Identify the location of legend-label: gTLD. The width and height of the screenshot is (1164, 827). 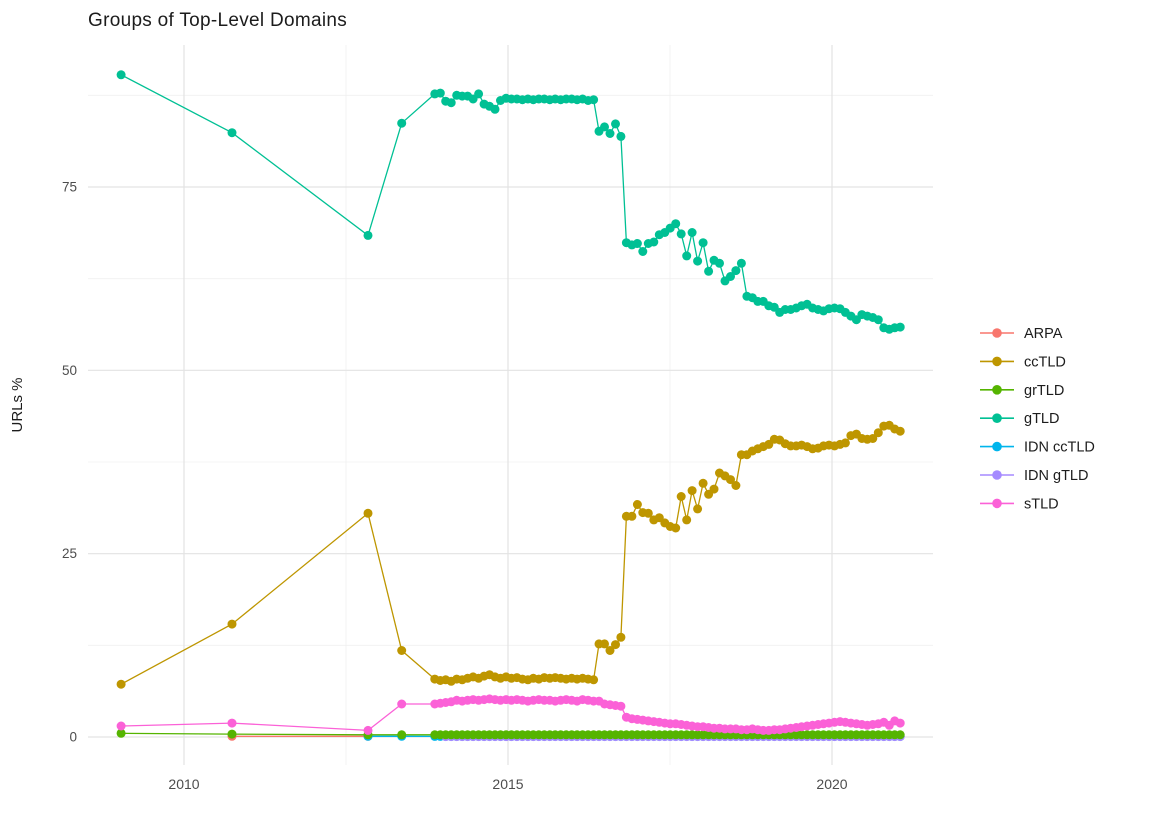
(1041, 419).